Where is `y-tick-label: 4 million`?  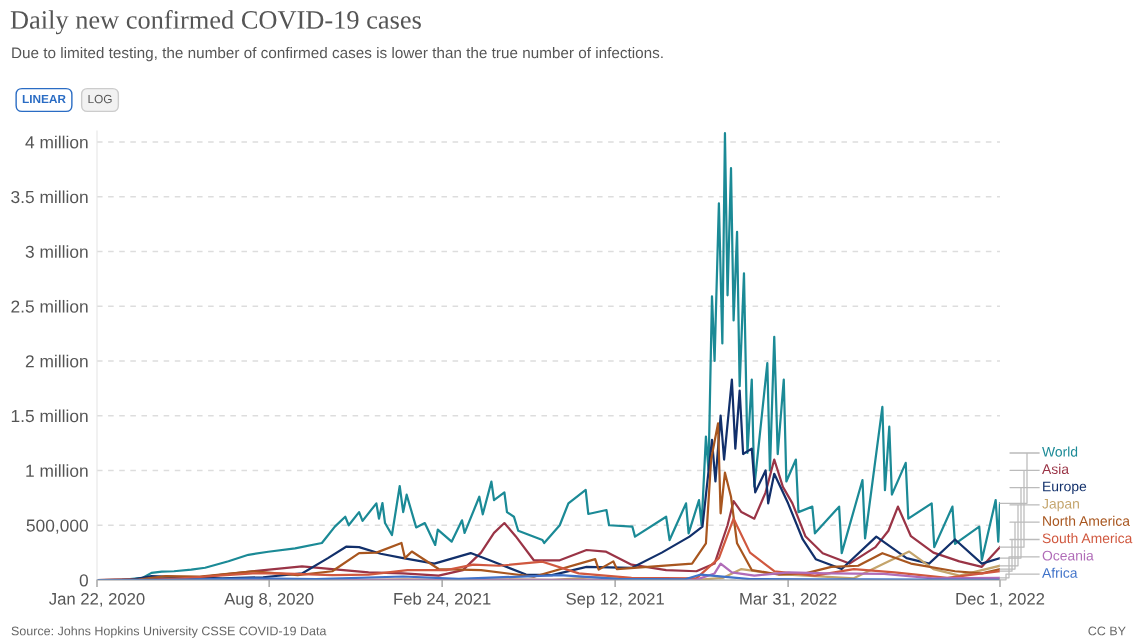
y-tick-label: 4 million is located at coordinates (56, 142).